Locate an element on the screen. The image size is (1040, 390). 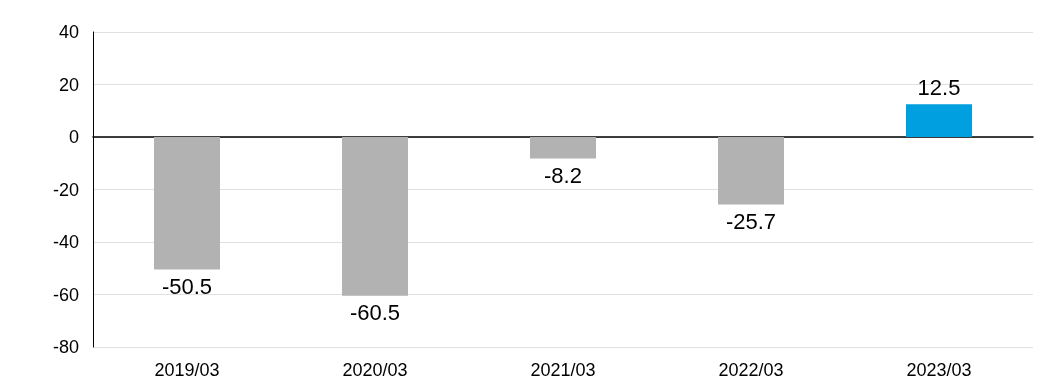
y-tick-label: -60 is located at coordinates (65, 294).